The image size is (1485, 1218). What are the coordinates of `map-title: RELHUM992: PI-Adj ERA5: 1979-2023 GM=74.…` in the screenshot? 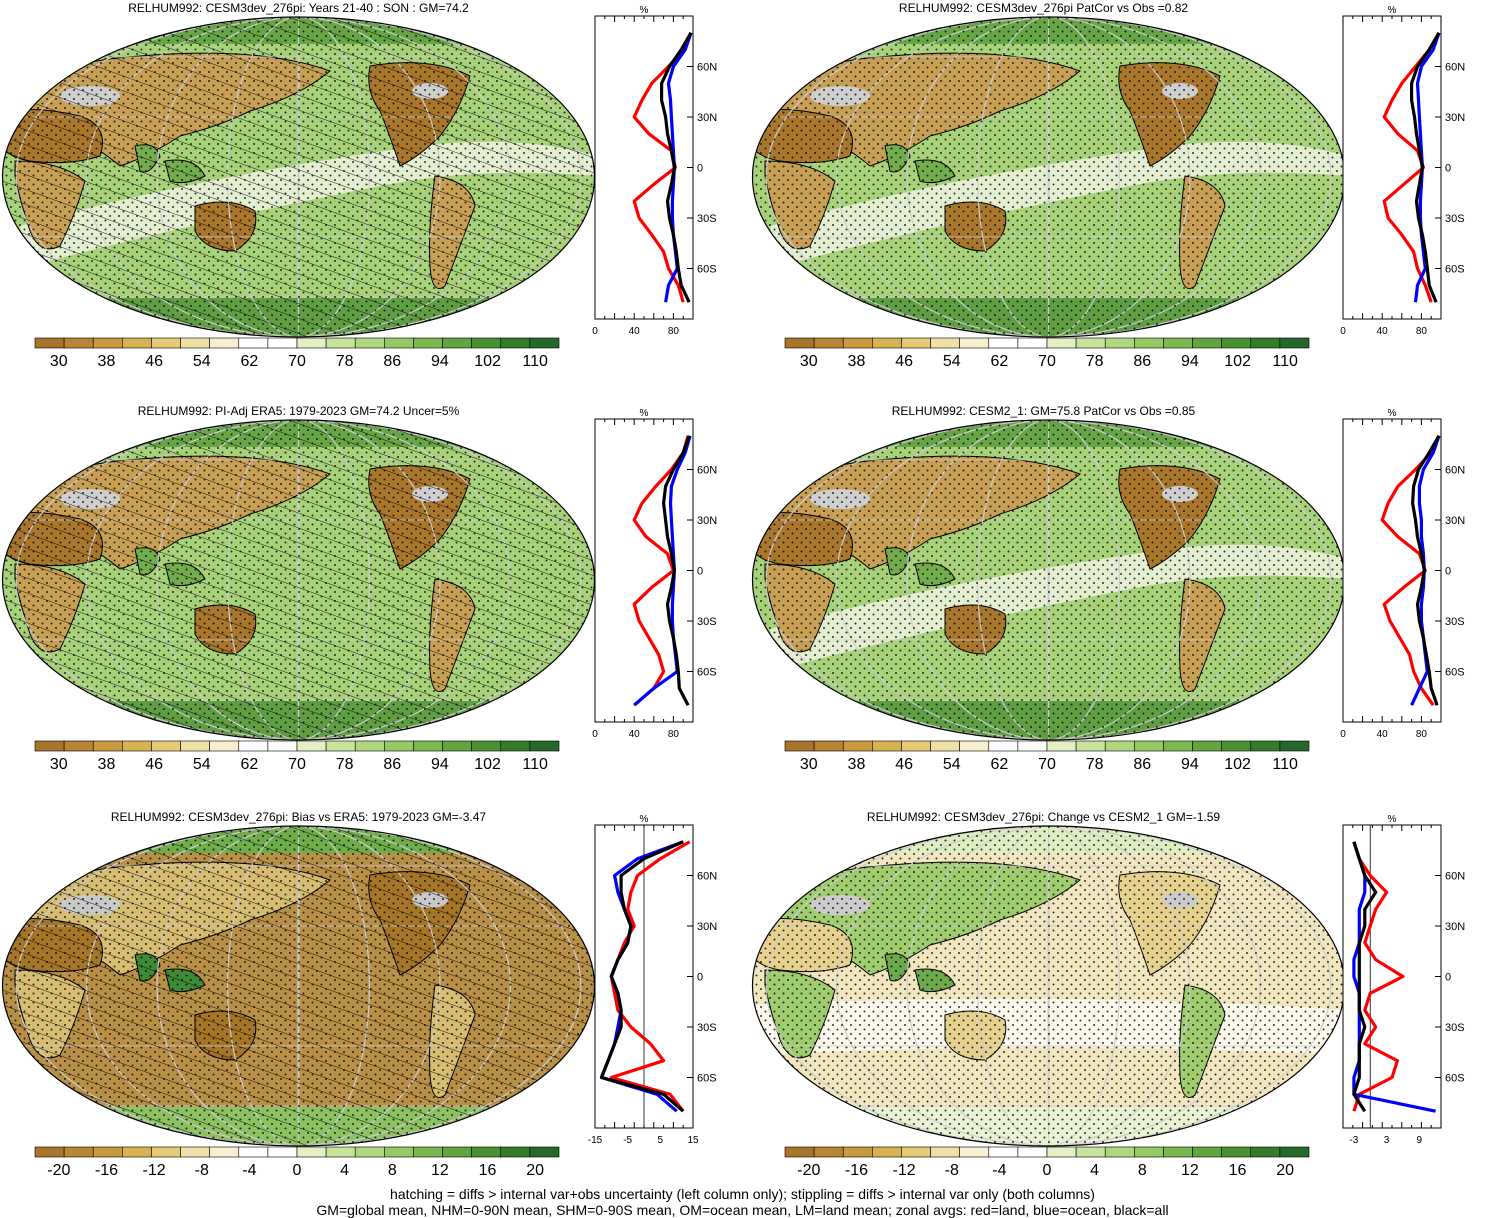 It's located at (298, 411).